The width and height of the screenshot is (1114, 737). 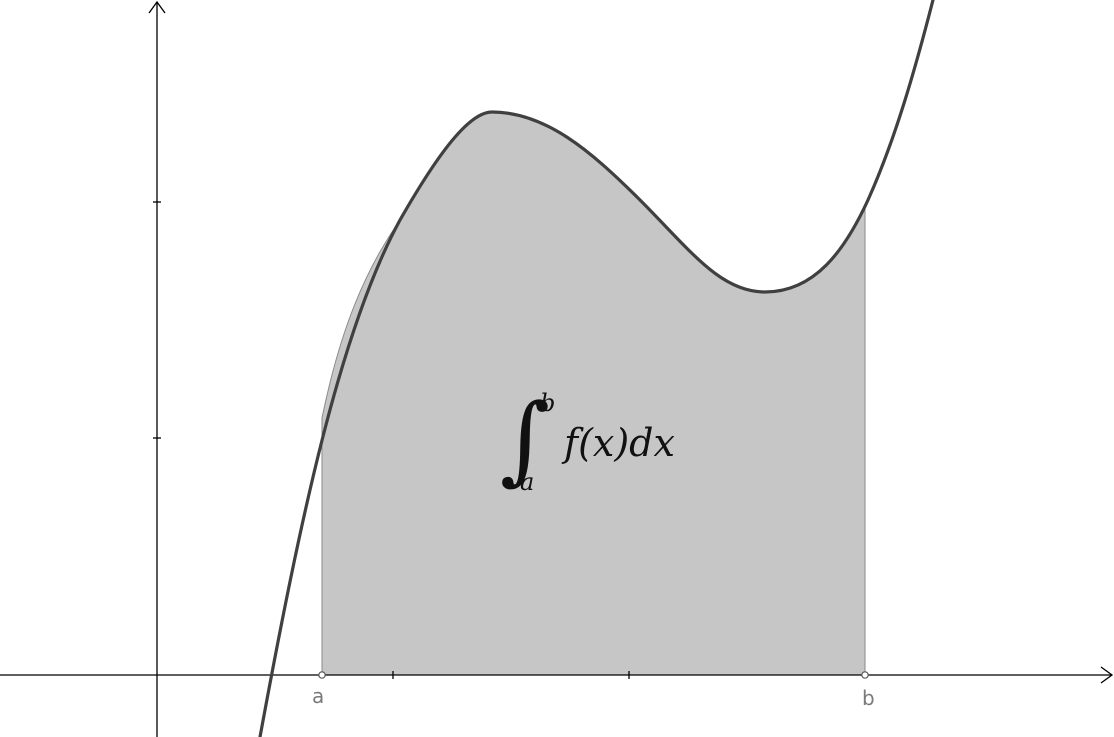 I want to click on label-b: b, so click(x=868, y=698).